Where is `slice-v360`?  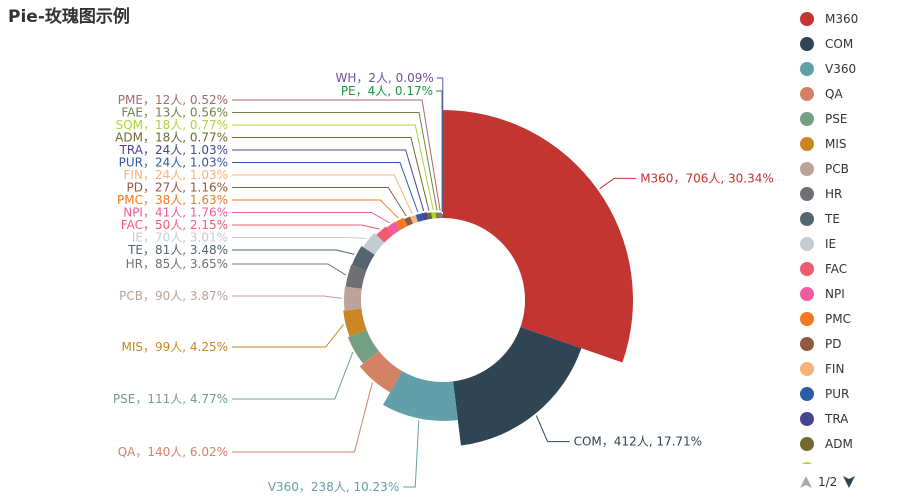 slice-v360 is located at coordinates (420, 396).